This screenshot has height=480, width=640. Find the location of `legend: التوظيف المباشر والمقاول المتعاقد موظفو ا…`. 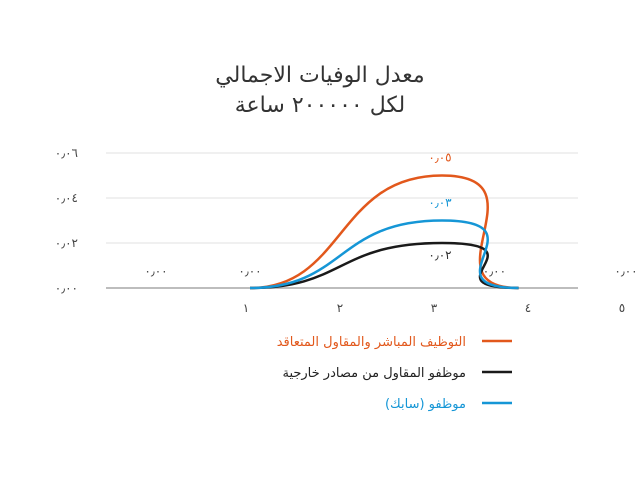

legend: التوظيف المباشر والمقاول المتعاقد موظفو ا… is located at coordinates (394, 373).